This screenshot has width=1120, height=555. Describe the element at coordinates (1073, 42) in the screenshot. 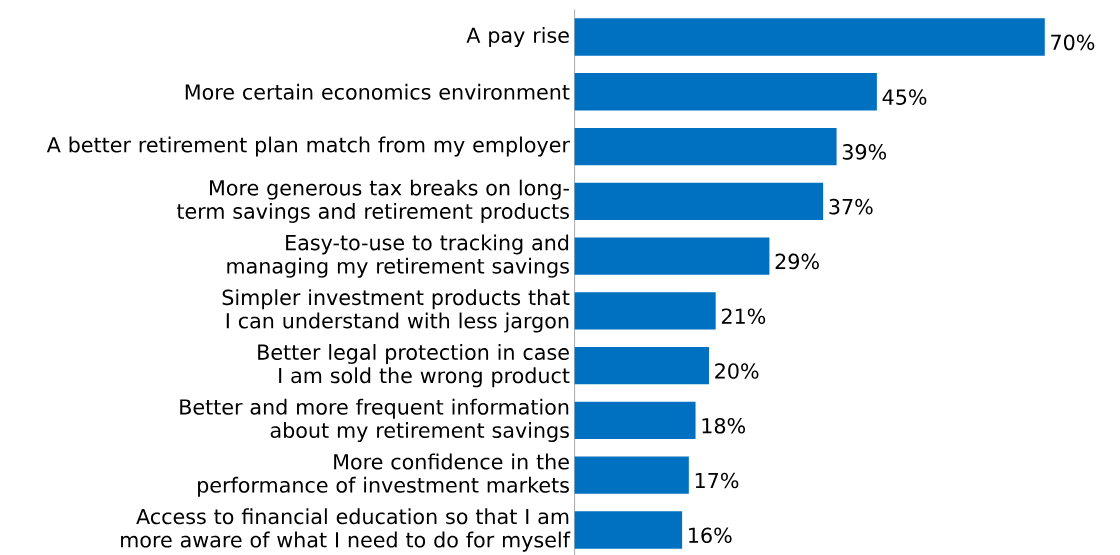

I see `data-label: 70%` at that location.